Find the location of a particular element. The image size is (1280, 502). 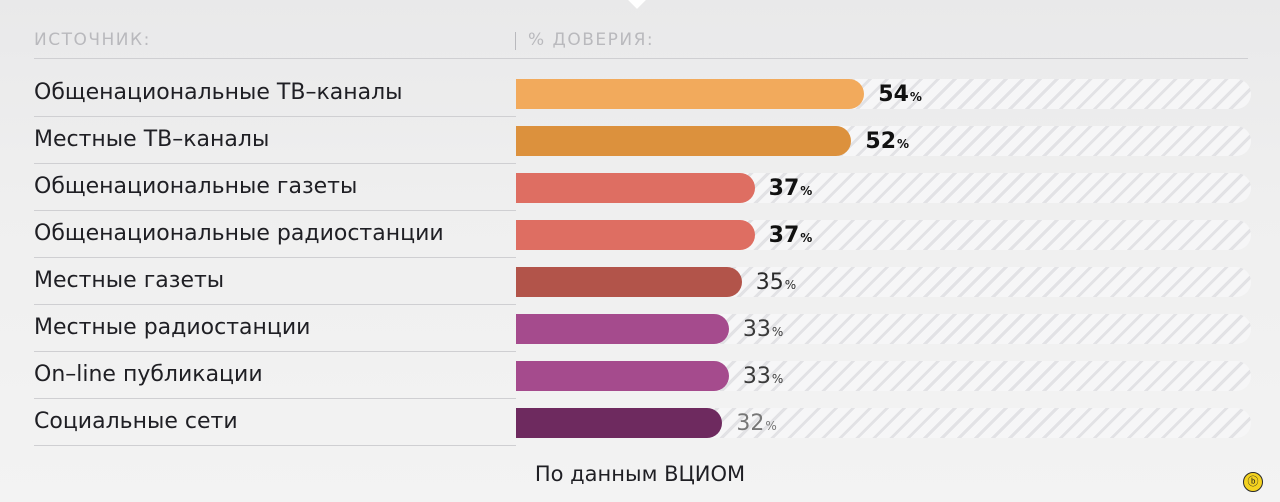

category-label: Общенациональные ТВ–каналы is located at coordinates (218, 92).